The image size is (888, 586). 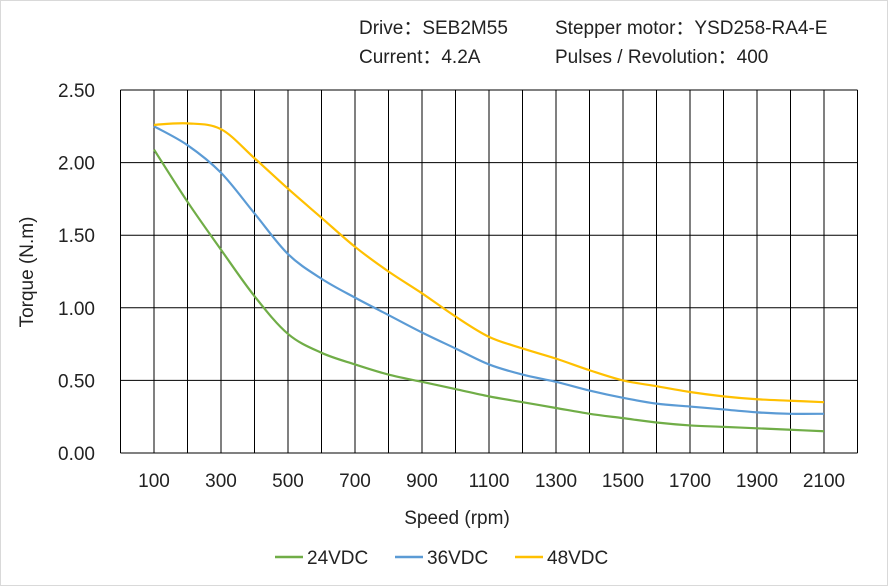 I want to click on x-tick-label: 300, so click(x=221, y=481).